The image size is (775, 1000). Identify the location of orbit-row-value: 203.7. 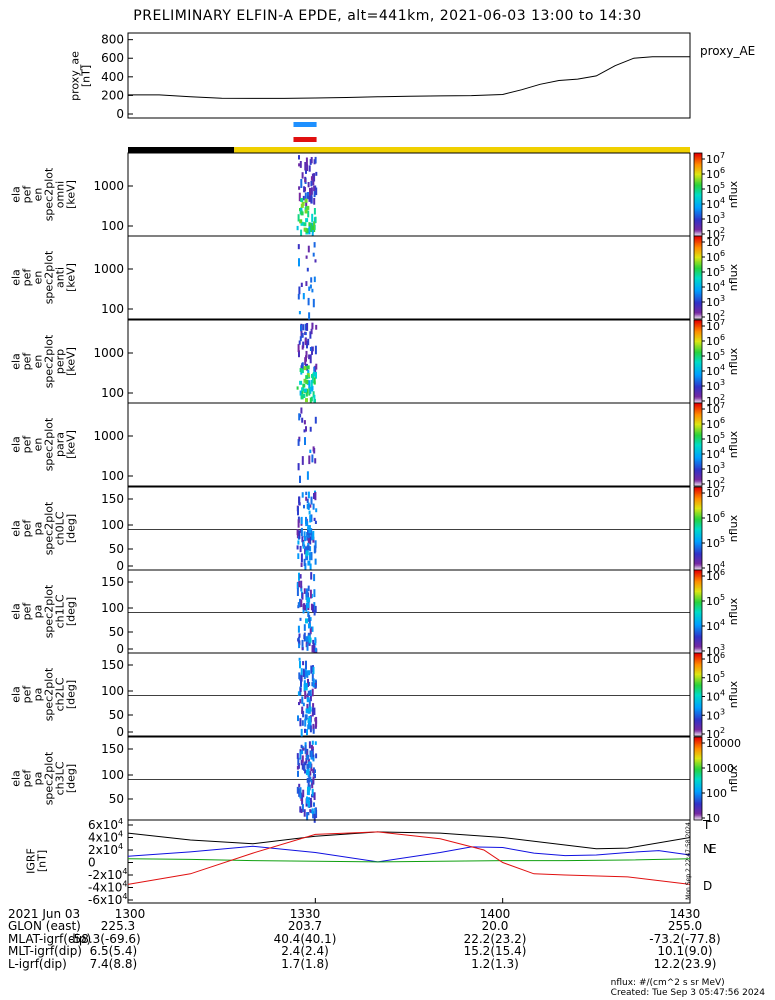
(305, 926).